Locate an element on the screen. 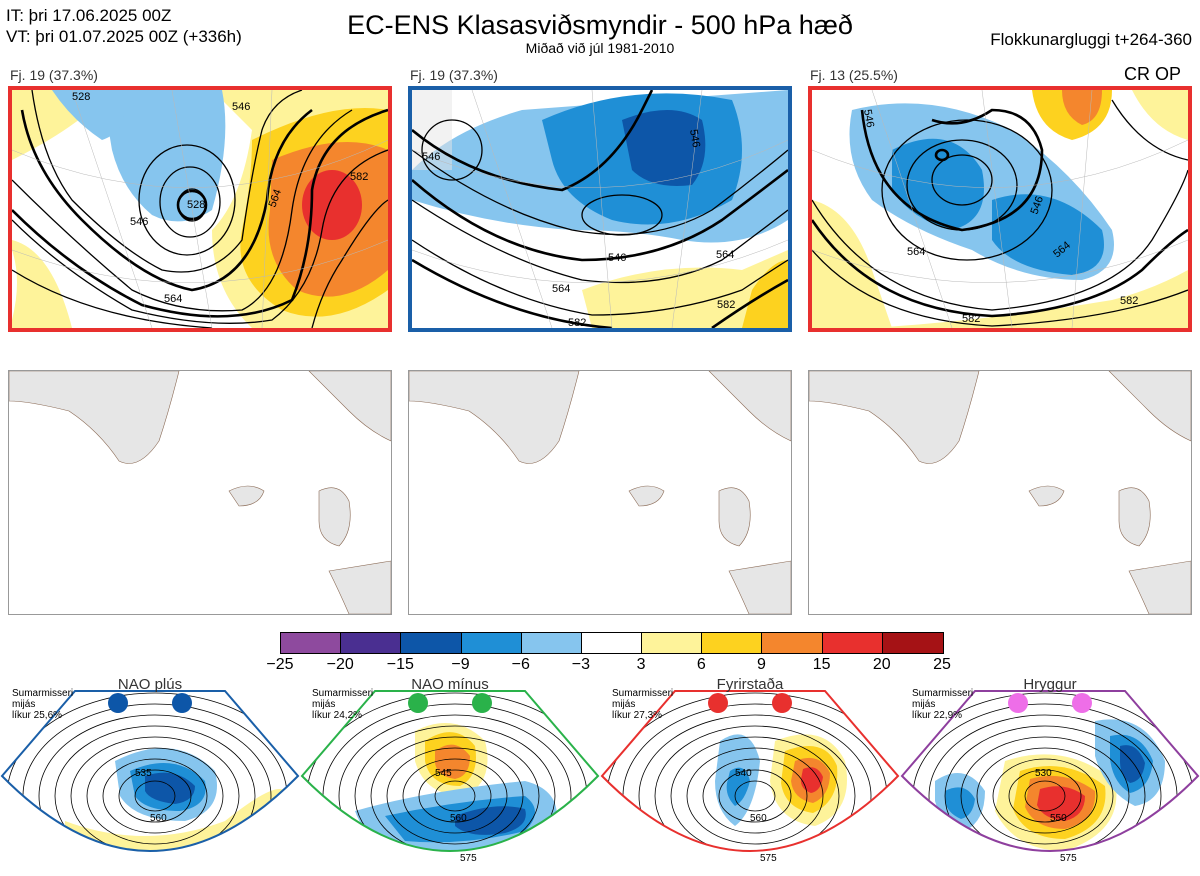  regime-name: Fyrirstaða is located at coordinates (750, 684).